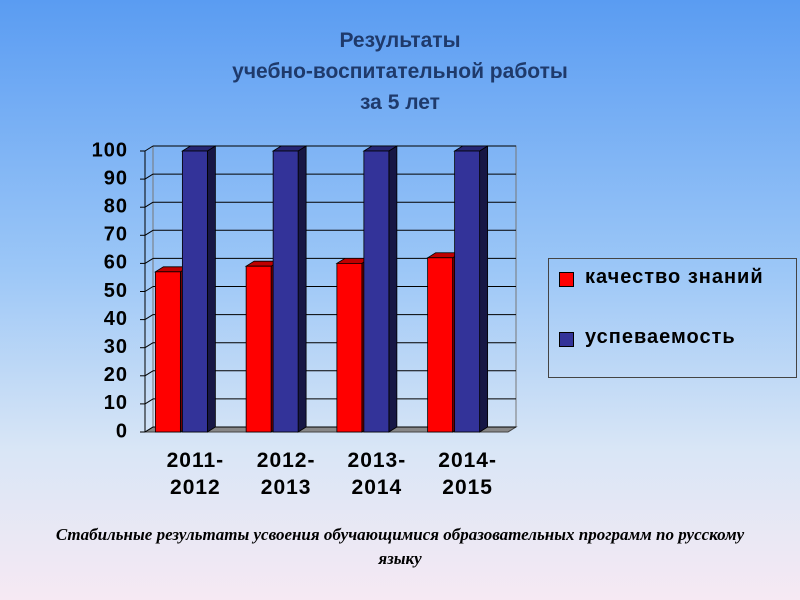 The width and height of the screenshot is (800, 600). Describe the element at coordinates (286, 474) in the screenshot. I see `x-tick-label: 2012-2013` at that location.